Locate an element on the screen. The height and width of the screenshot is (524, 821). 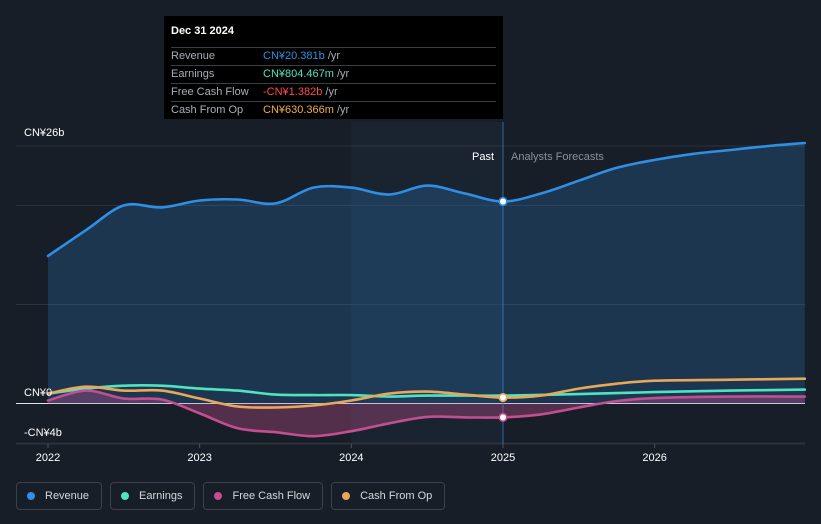
series-marker-free-cash-flow is located at coordinates (503, 417).